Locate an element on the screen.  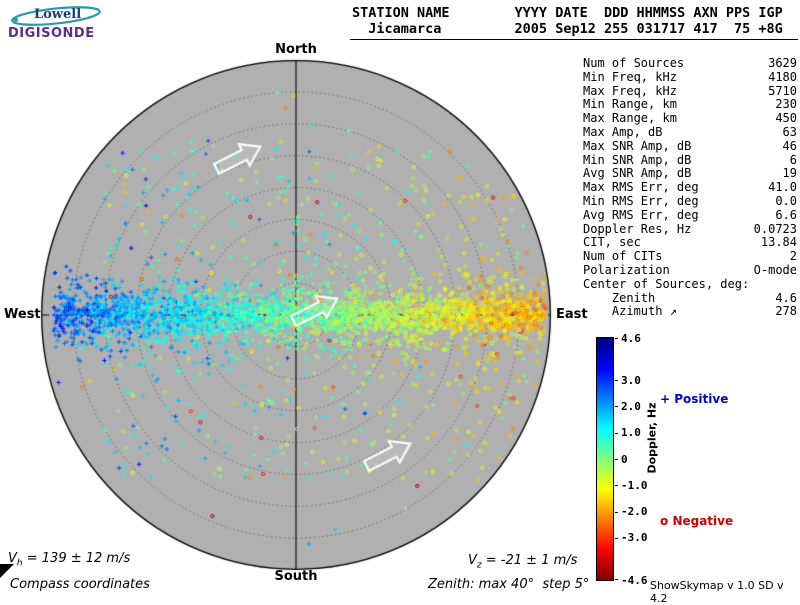
colorbar-tick-label: -1.0 is located at coordinates (634, 485).